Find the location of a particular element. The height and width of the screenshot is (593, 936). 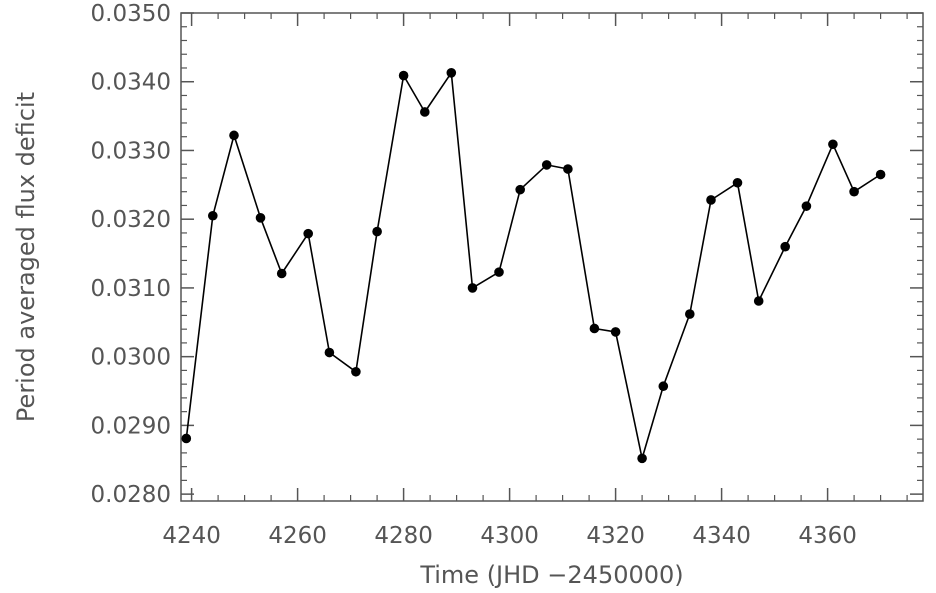

x-tick-label: 4300 is located at coordinates (509, 536).